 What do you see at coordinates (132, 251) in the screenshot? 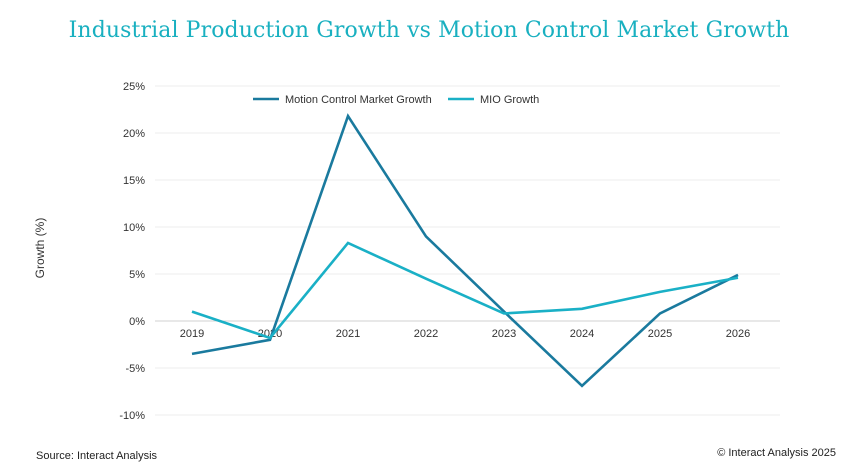
I see `y-axis-ticks: 25% 20% 15% 10% 5% 0% -5% -10%` at bounding box center [132, 251].